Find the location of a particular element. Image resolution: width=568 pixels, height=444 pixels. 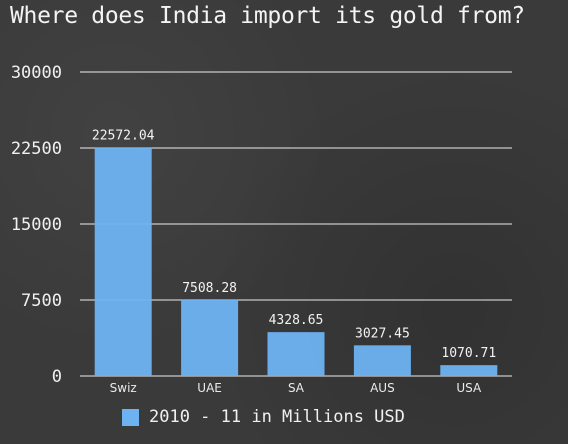

data-label-swiz: 22572.04 is located at coordinates (123, 135).